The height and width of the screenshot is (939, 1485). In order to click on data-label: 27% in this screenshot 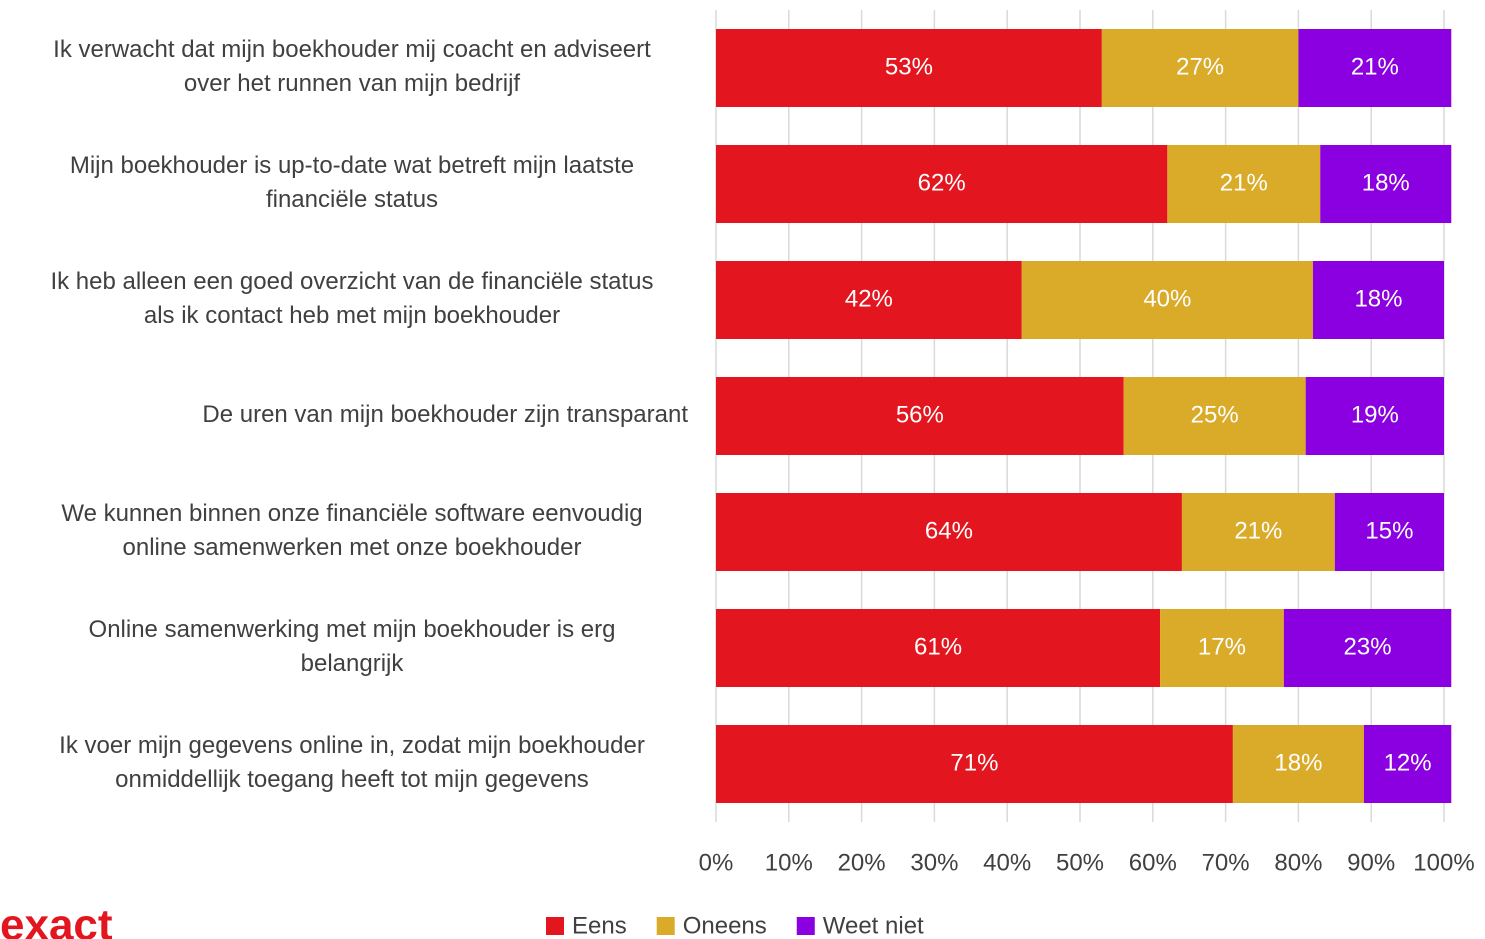, I will do `click(1200, 66)`.